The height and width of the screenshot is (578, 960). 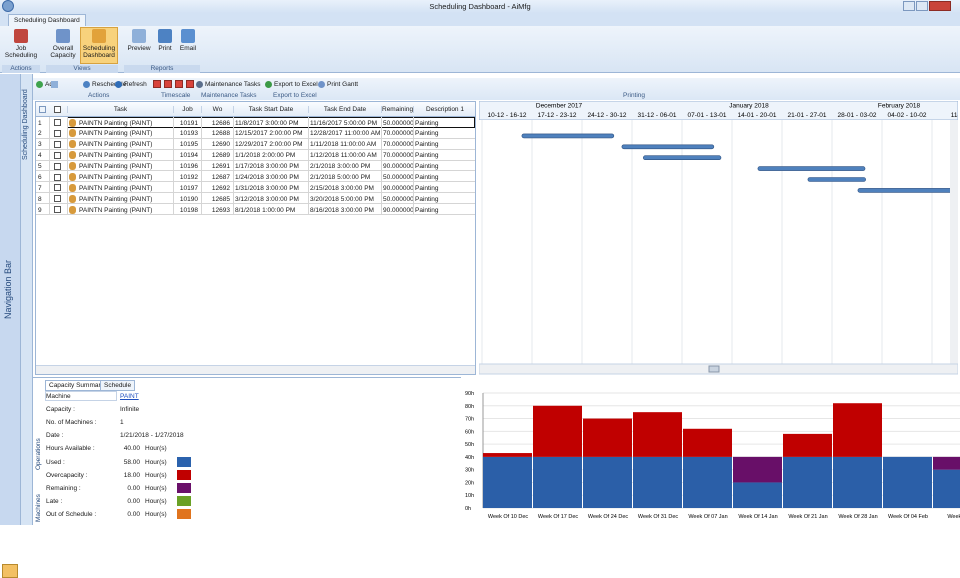 What do you see at coordinates (344, 109) in the screenshot?
I see `column-header: Task End Date` at bounding box center [344, 109].